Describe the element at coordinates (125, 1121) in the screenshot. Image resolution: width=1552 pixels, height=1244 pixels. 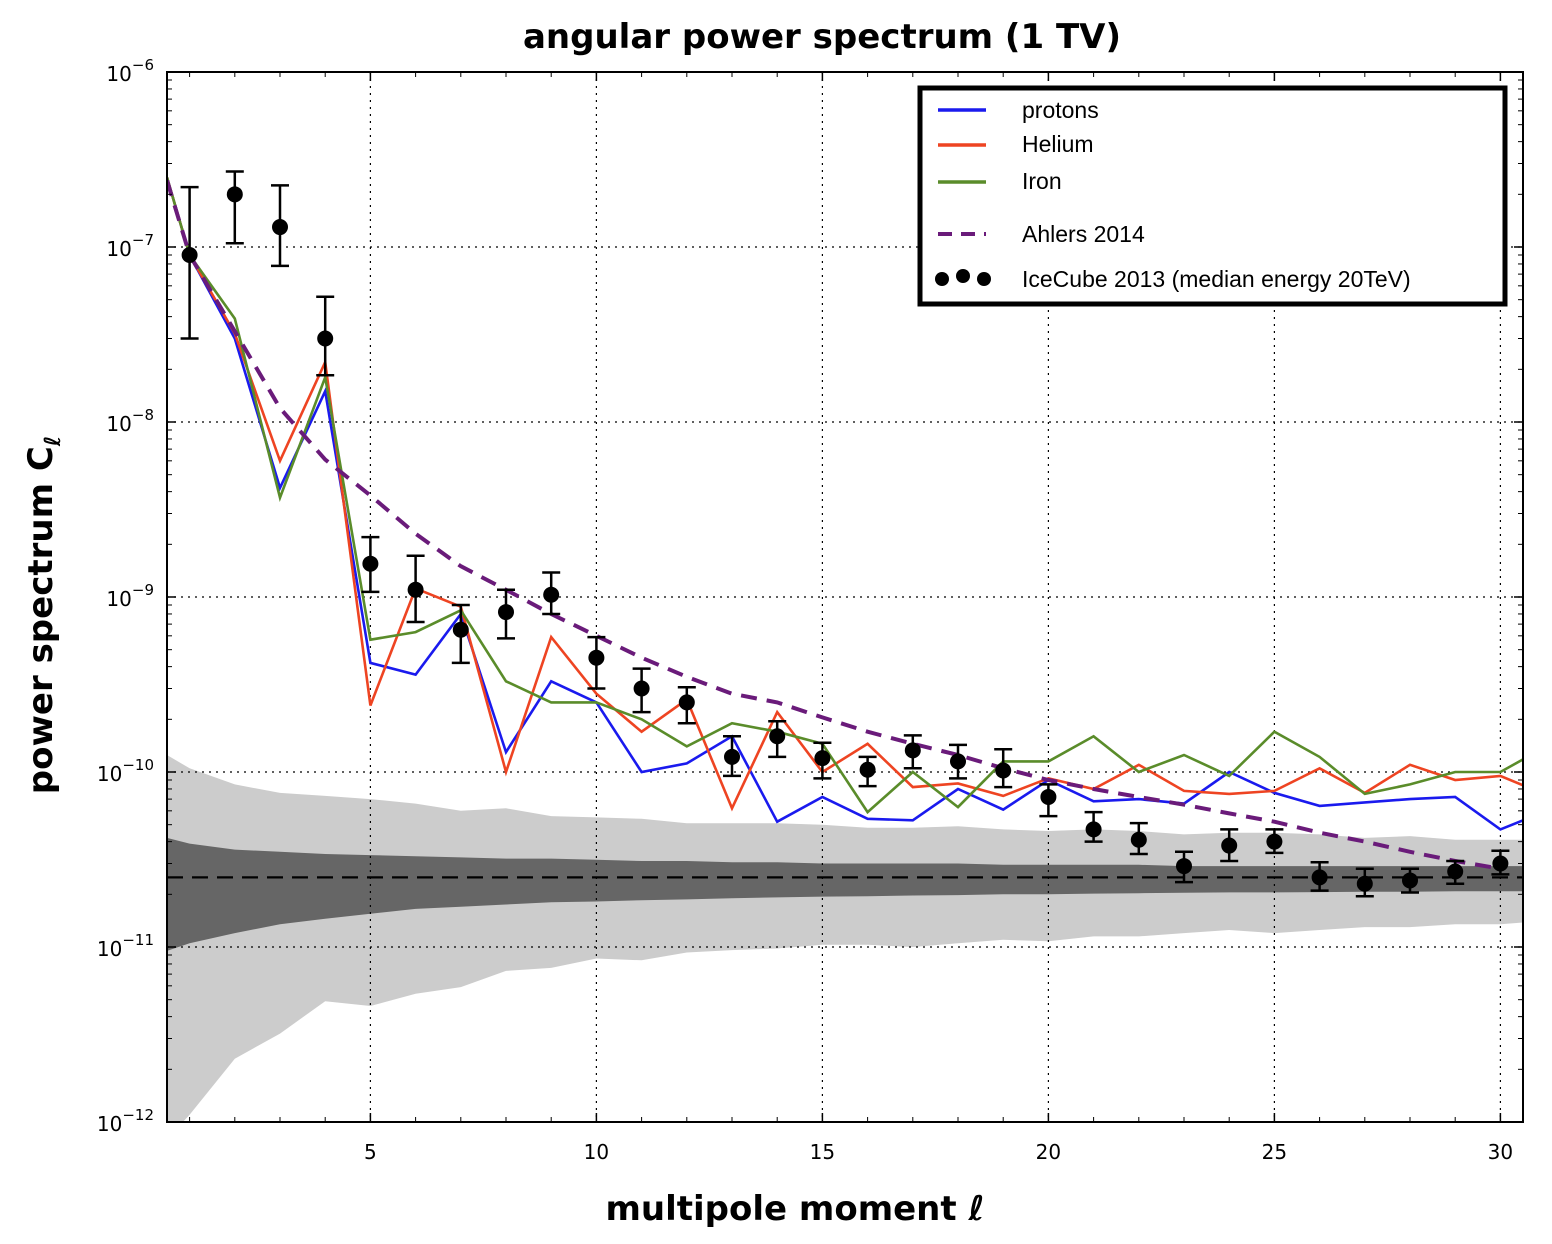
I see `y-tick-label--12: 10⁻¹²` at that location.